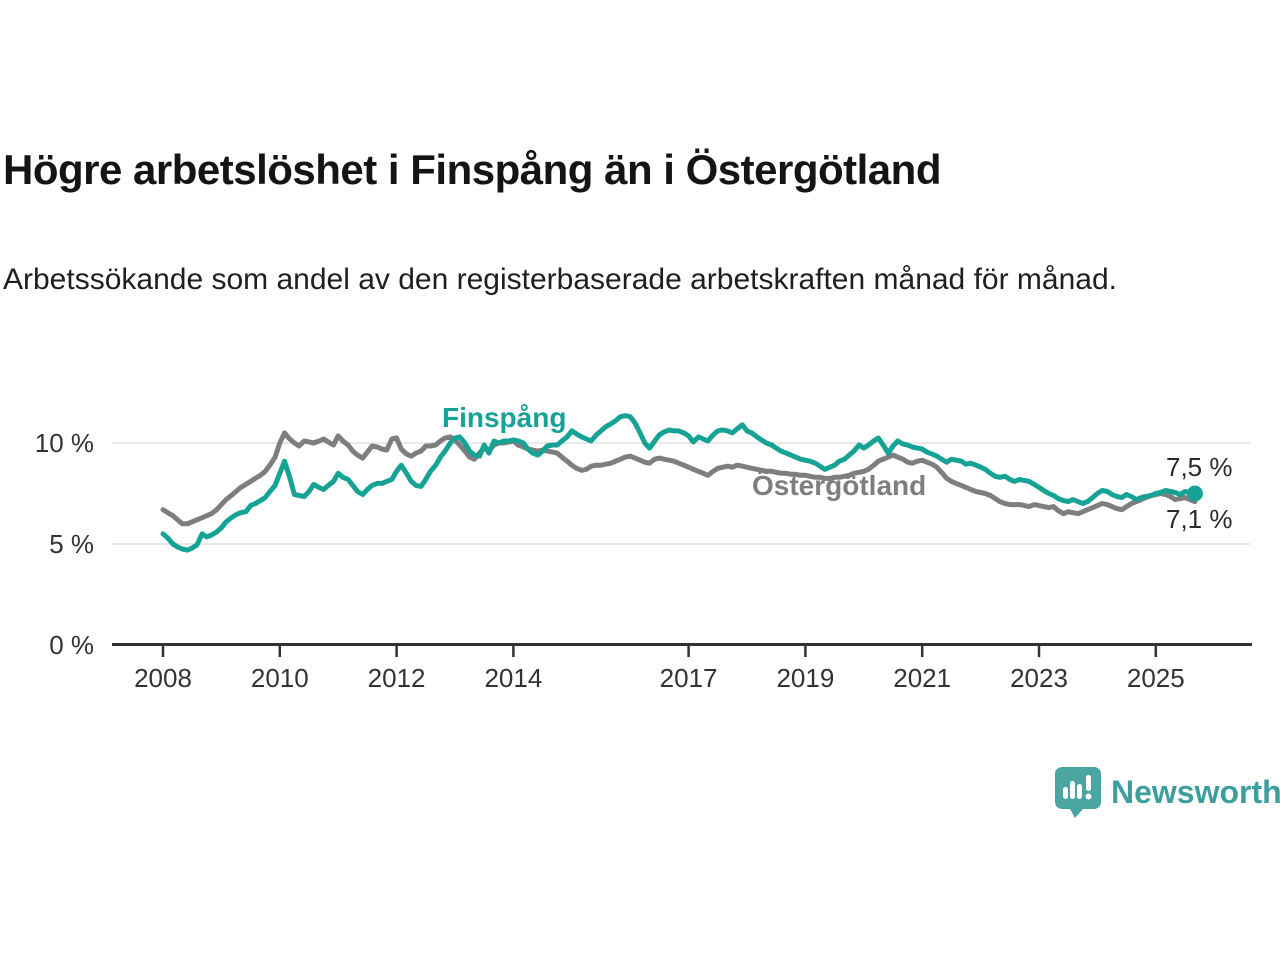 Image resolution: width=1280 pixels, height=960 pixels. I want to click on y-axis-tick-label: 0 %, so click(71, 645).